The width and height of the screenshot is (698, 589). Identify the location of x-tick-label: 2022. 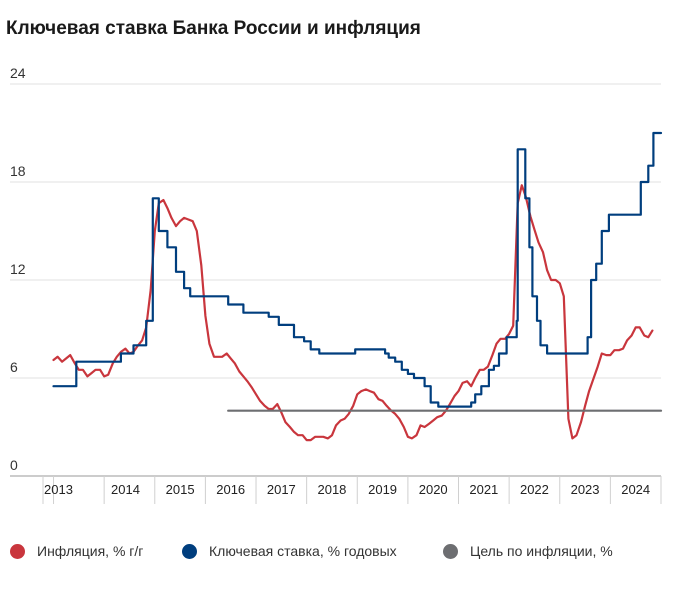
(534, 489).